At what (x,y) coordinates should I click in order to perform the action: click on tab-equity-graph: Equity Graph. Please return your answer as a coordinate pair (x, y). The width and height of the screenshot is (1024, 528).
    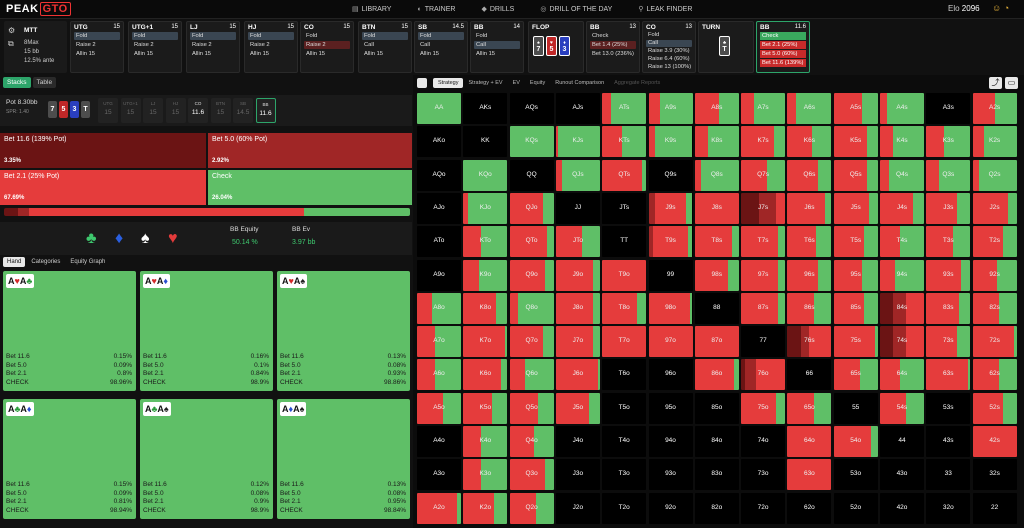
    Looking at the image, I should click on (88, 262).